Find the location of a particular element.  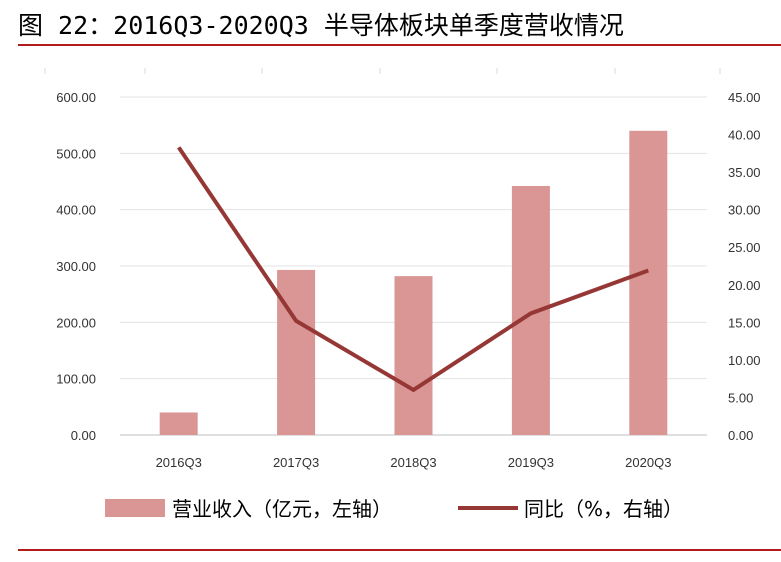

legend-label-revenue: 营业收入（亿元，左轴） is located at coordinates (282, 509).